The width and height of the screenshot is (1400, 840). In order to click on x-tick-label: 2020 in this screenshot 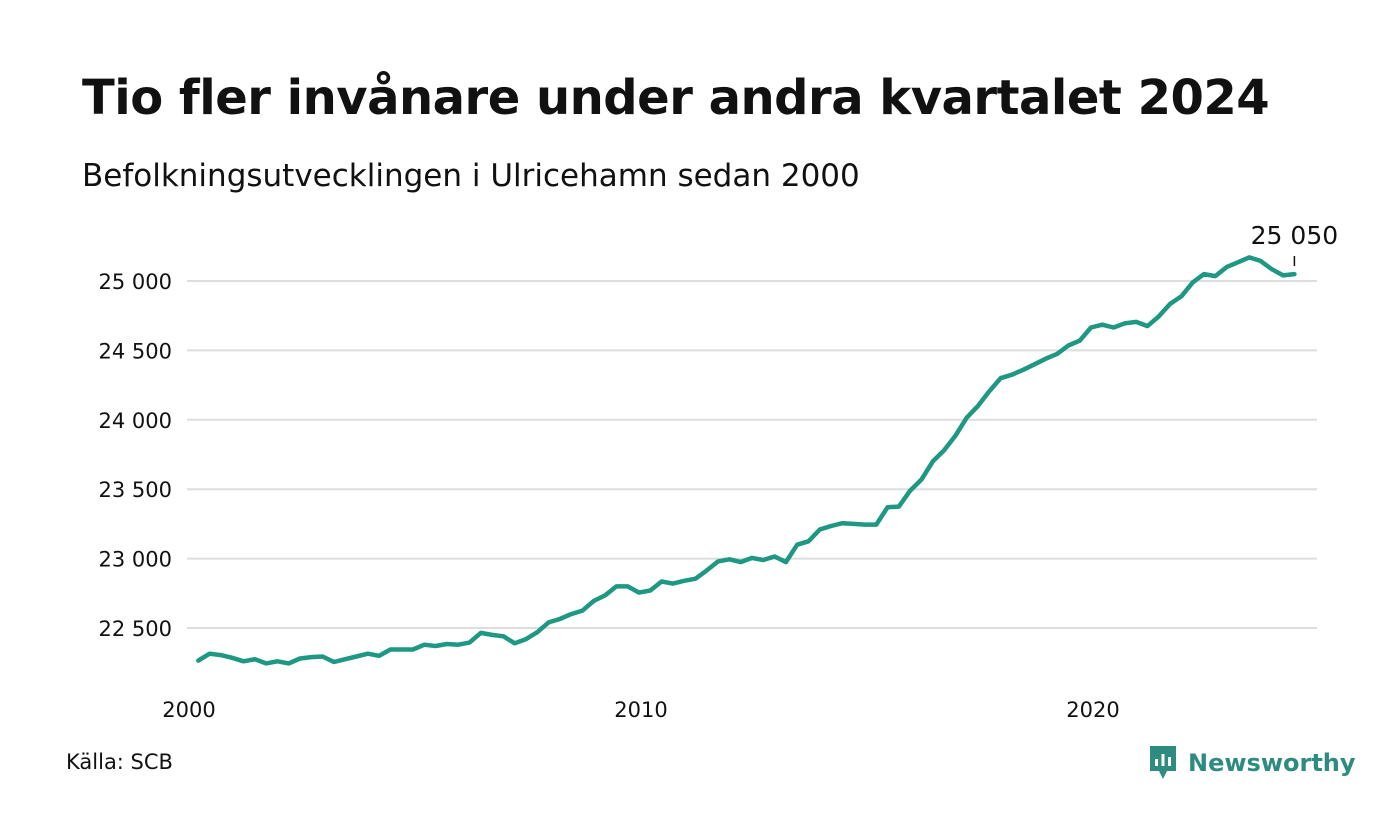, I will do `click(1092, 710)`.